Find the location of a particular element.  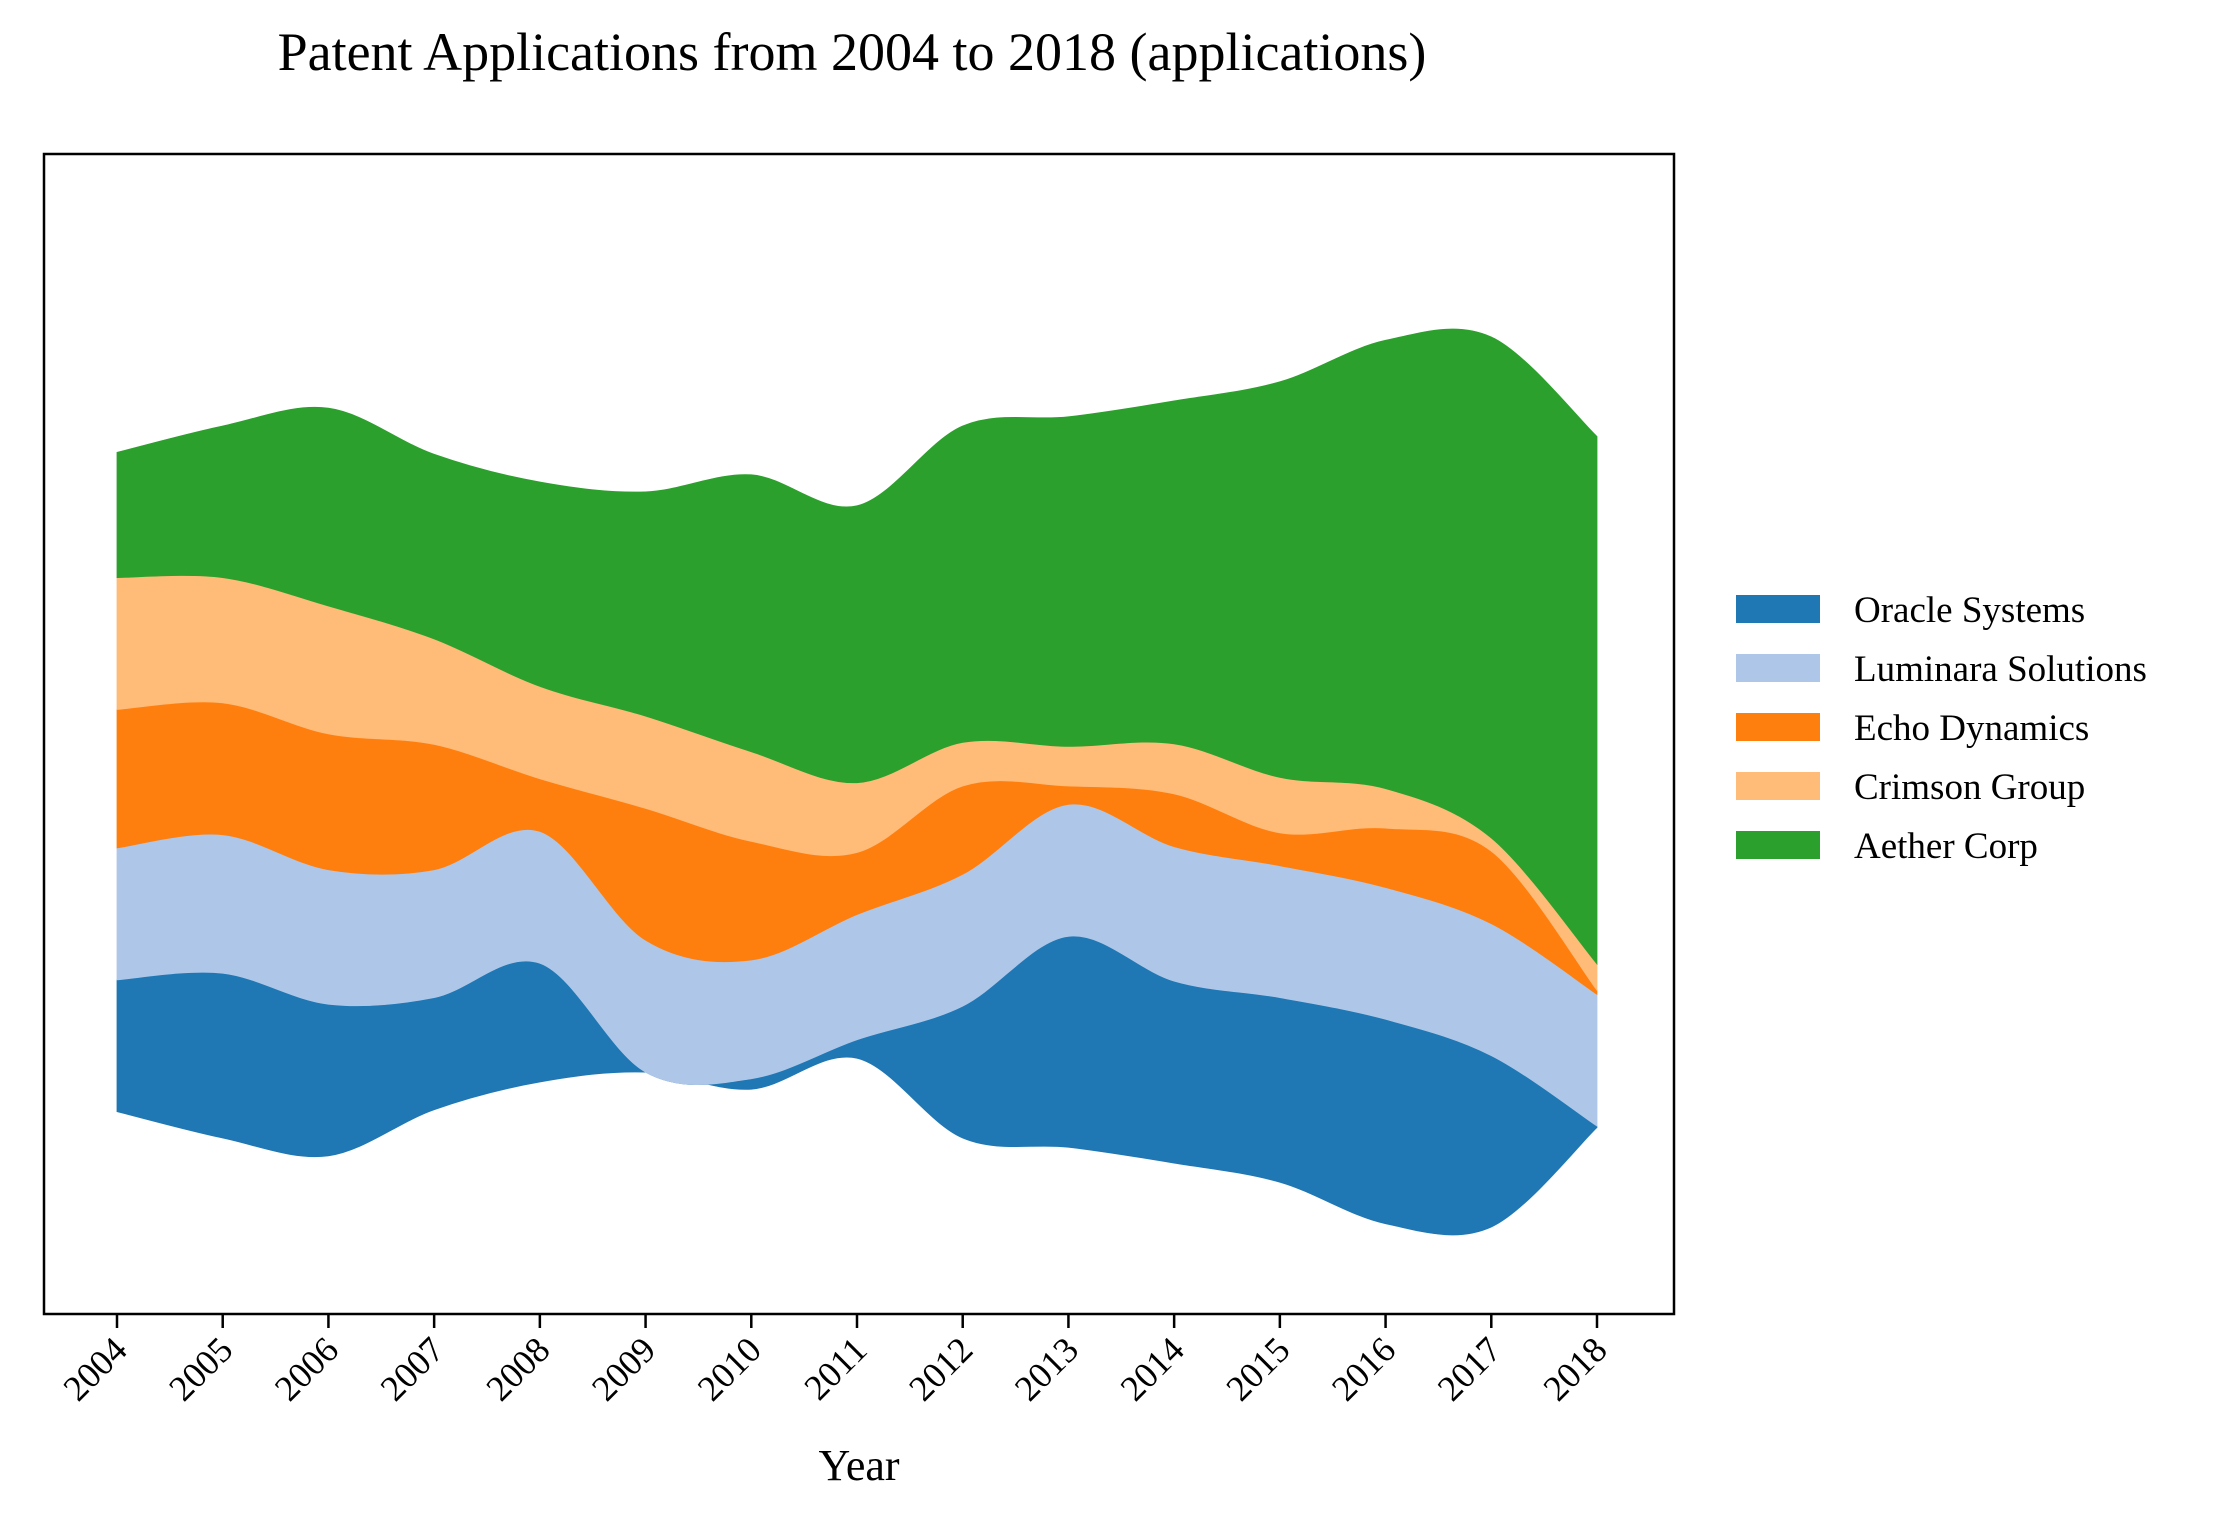

x-tick-label: 2015 is located at coordinates (1257, 1368).